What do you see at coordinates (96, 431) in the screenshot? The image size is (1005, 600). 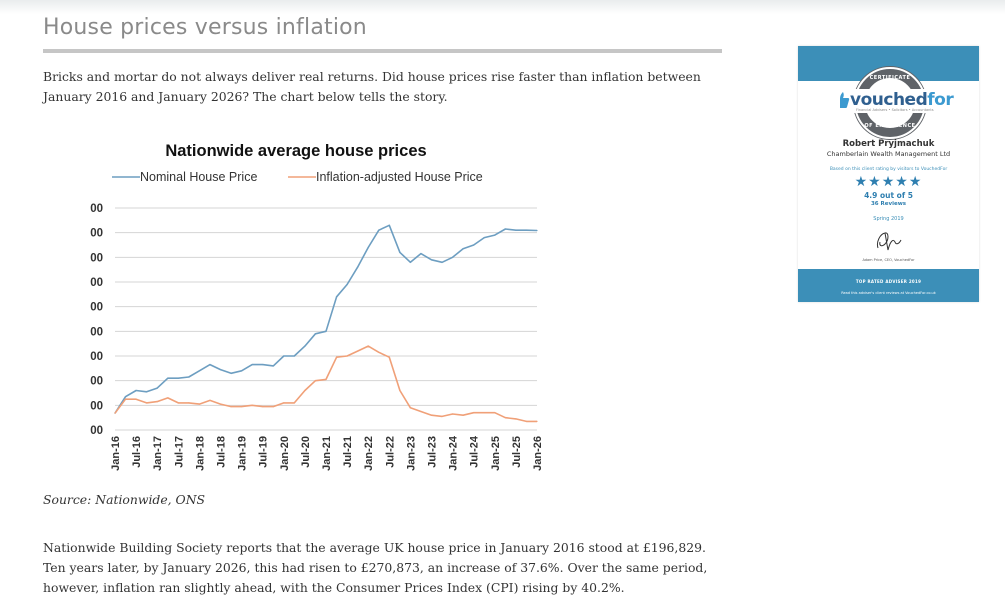 I see `y-tick-label: £190,000` at bounding box center [96, 431].